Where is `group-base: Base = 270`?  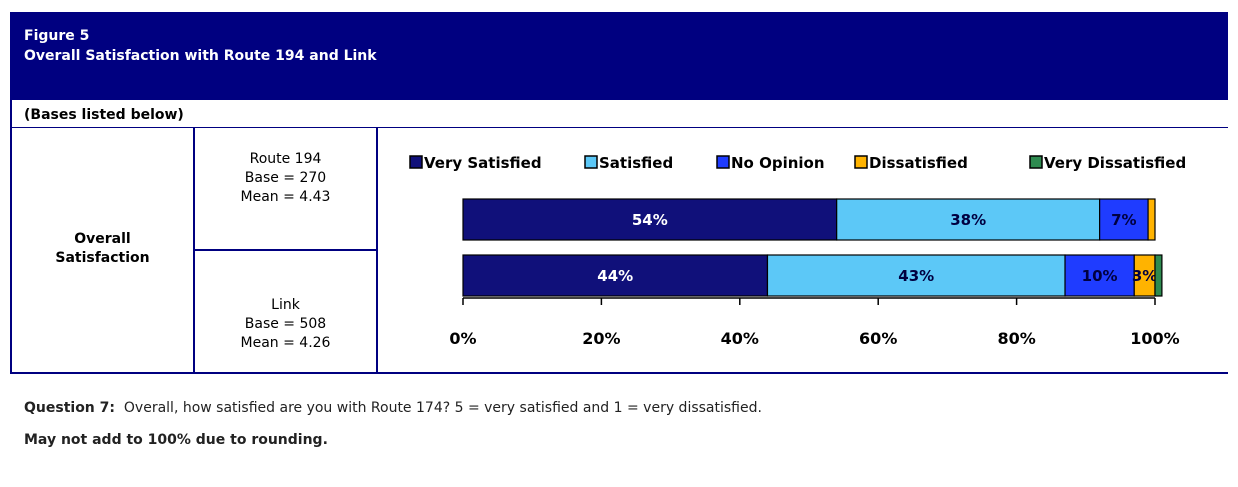
group-base: Base = 270 is located at coordinates (285, 178).